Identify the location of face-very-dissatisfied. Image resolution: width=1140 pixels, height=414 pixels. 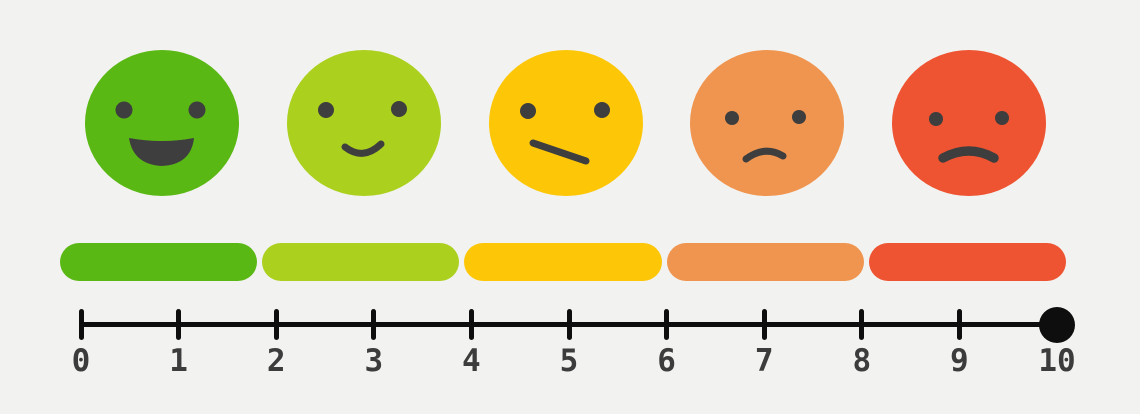
(969, 123).